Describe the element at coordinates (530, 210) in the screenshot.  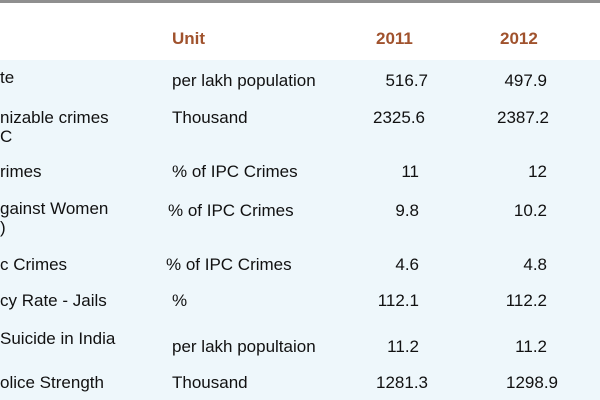
I see `value-2012-cell: 10.2` at that location.